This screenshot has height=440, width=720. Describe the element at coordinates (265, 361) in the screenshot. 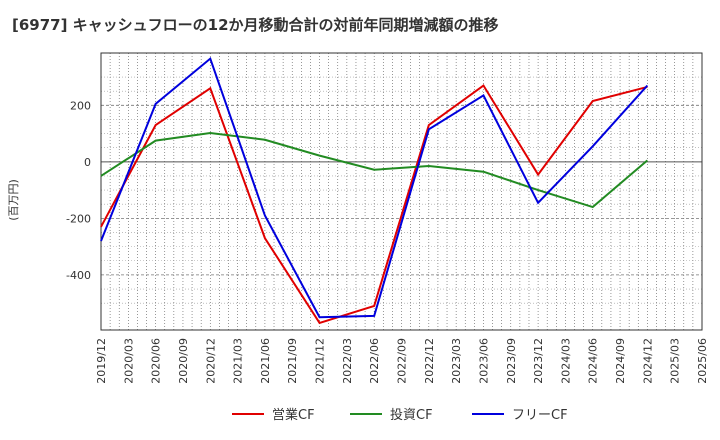

I see `x-tick-label: 2021/06` at that location.